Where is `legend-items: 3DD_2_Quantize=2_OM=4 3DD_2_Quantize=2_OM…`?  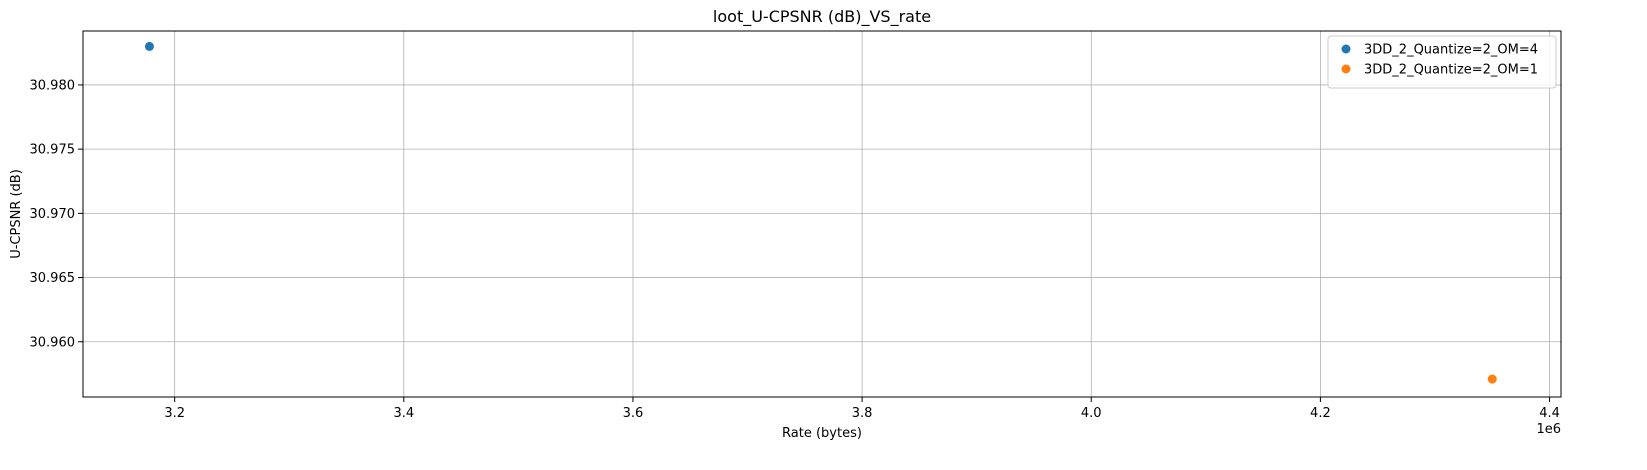 legend-items: 3DD_2_Quantize=2_OM=4 3DD_2_Quantize=2_OM… is located at coordinates (1439, 60).